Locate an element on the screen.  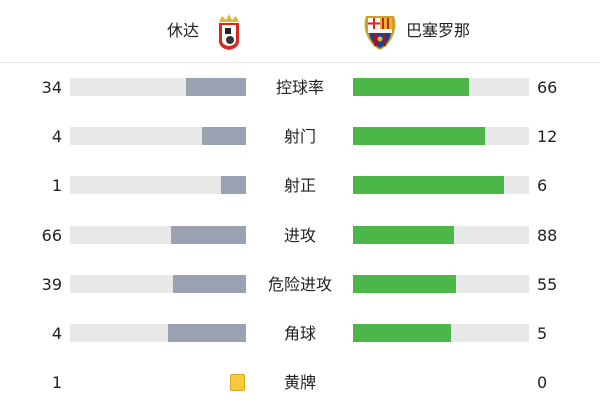
stat-label: 射正 is located at coordinates (299, 185).